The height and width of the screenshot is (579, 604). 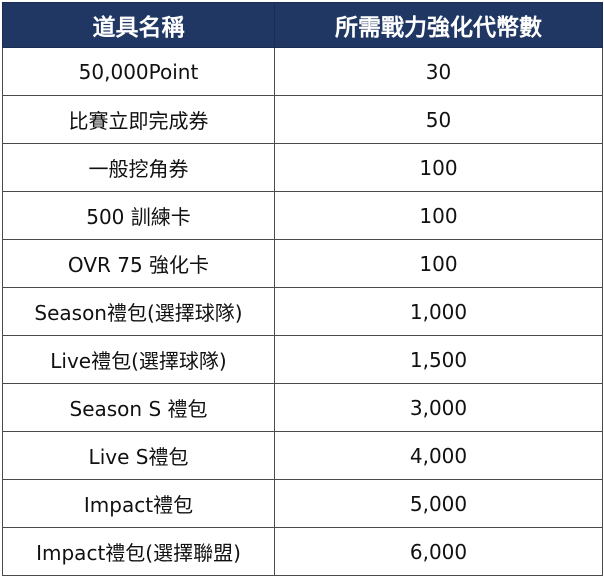 What do you see at coordinates (138, 551) in the screenshot?
I see `item-name-cell: Impact禮包(選擇聯盟)` at bounding box center [138, 551].